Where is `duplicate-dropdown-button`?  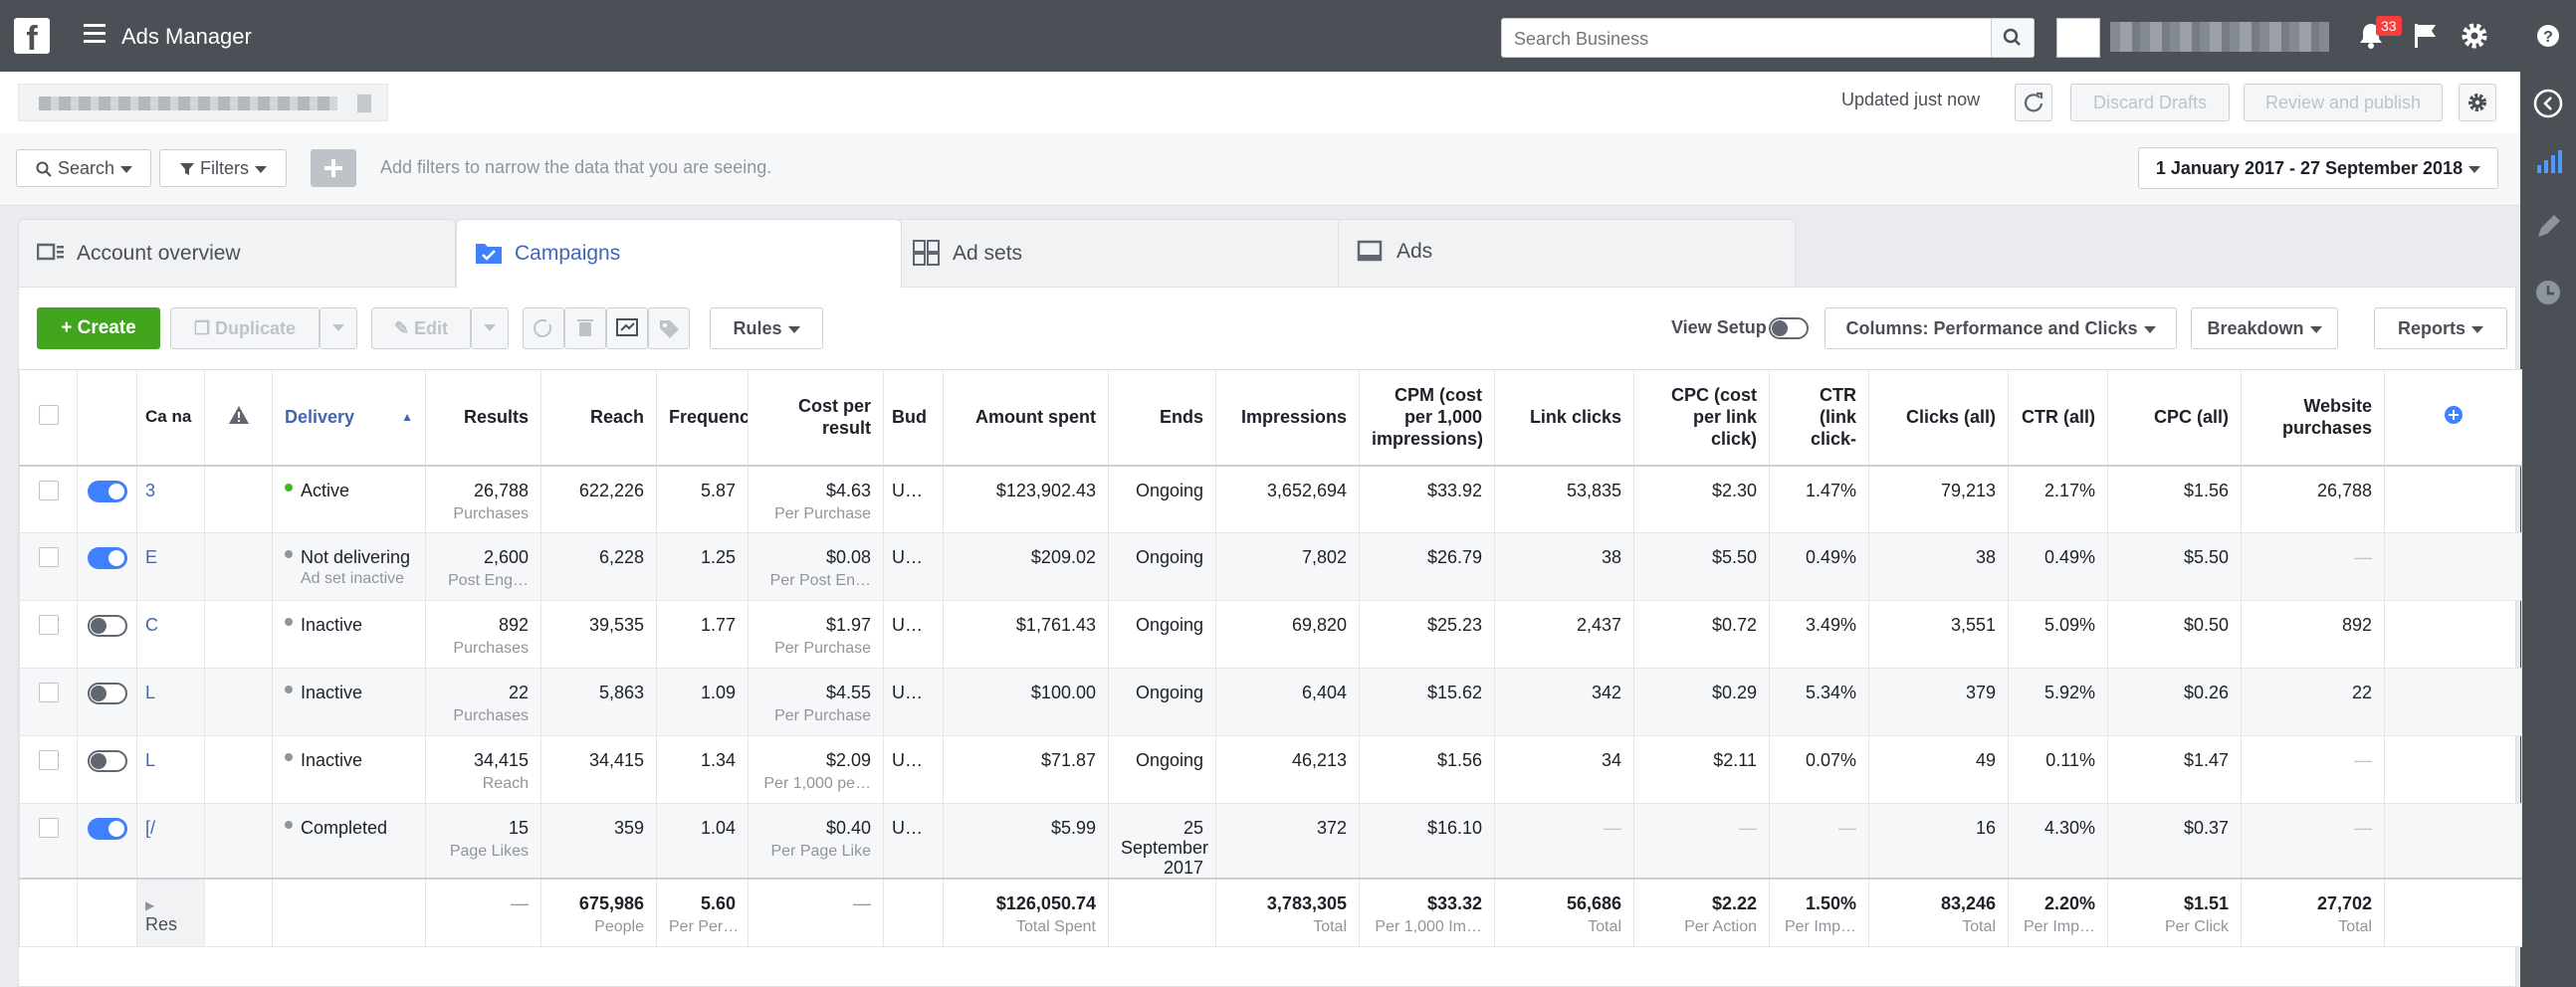 duplicate-dropdown-button is located at coordinates (338, 328).